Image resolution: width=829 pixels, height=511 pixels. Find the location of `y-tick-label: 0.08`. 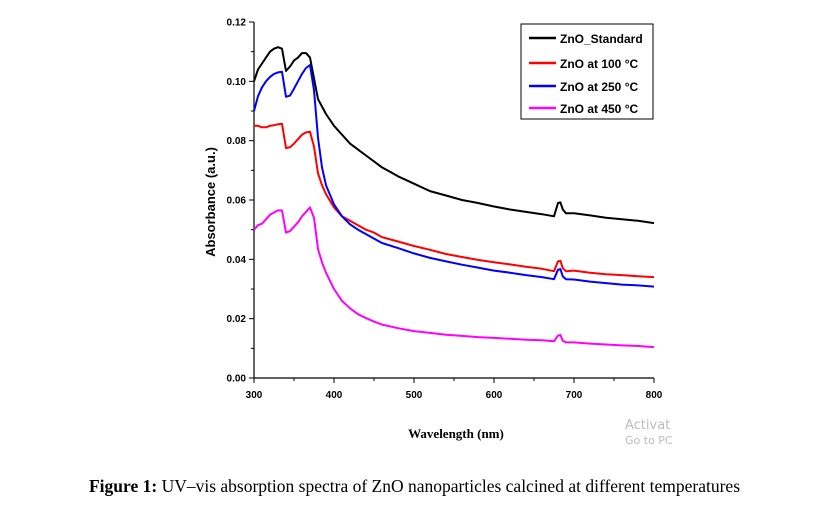

y-tick-label: 0.08 is located at coordinates (237, 141).